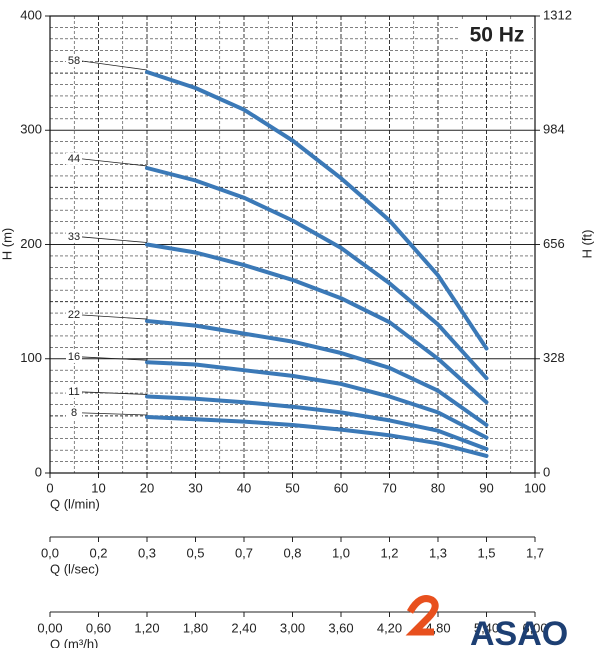  Describe the element at coordinates (586, 244) in the screenshot. I see `y2-axis-title: H (ft)` at that location.